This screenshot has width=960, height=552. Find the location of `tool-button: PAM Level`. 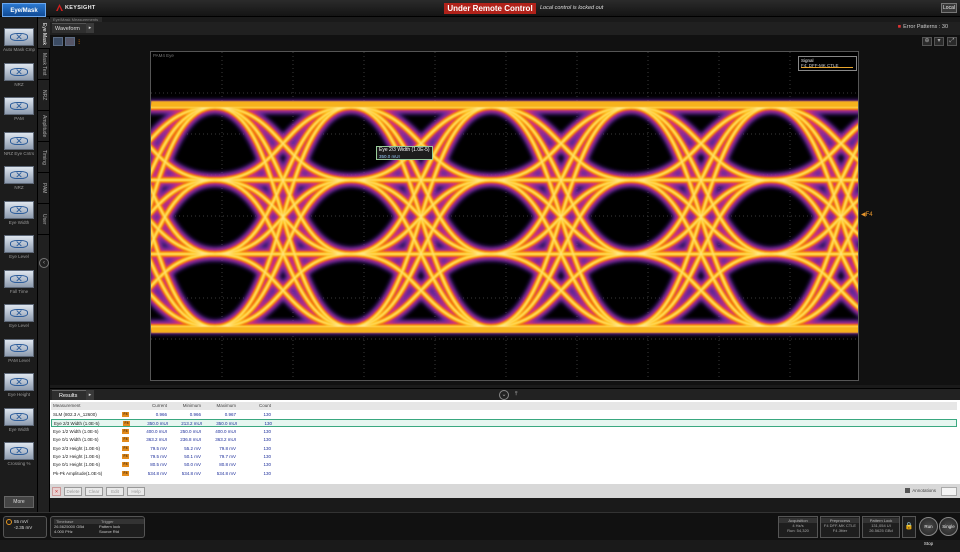

tool-button: PAM Level is located at coordinates (19, 350).